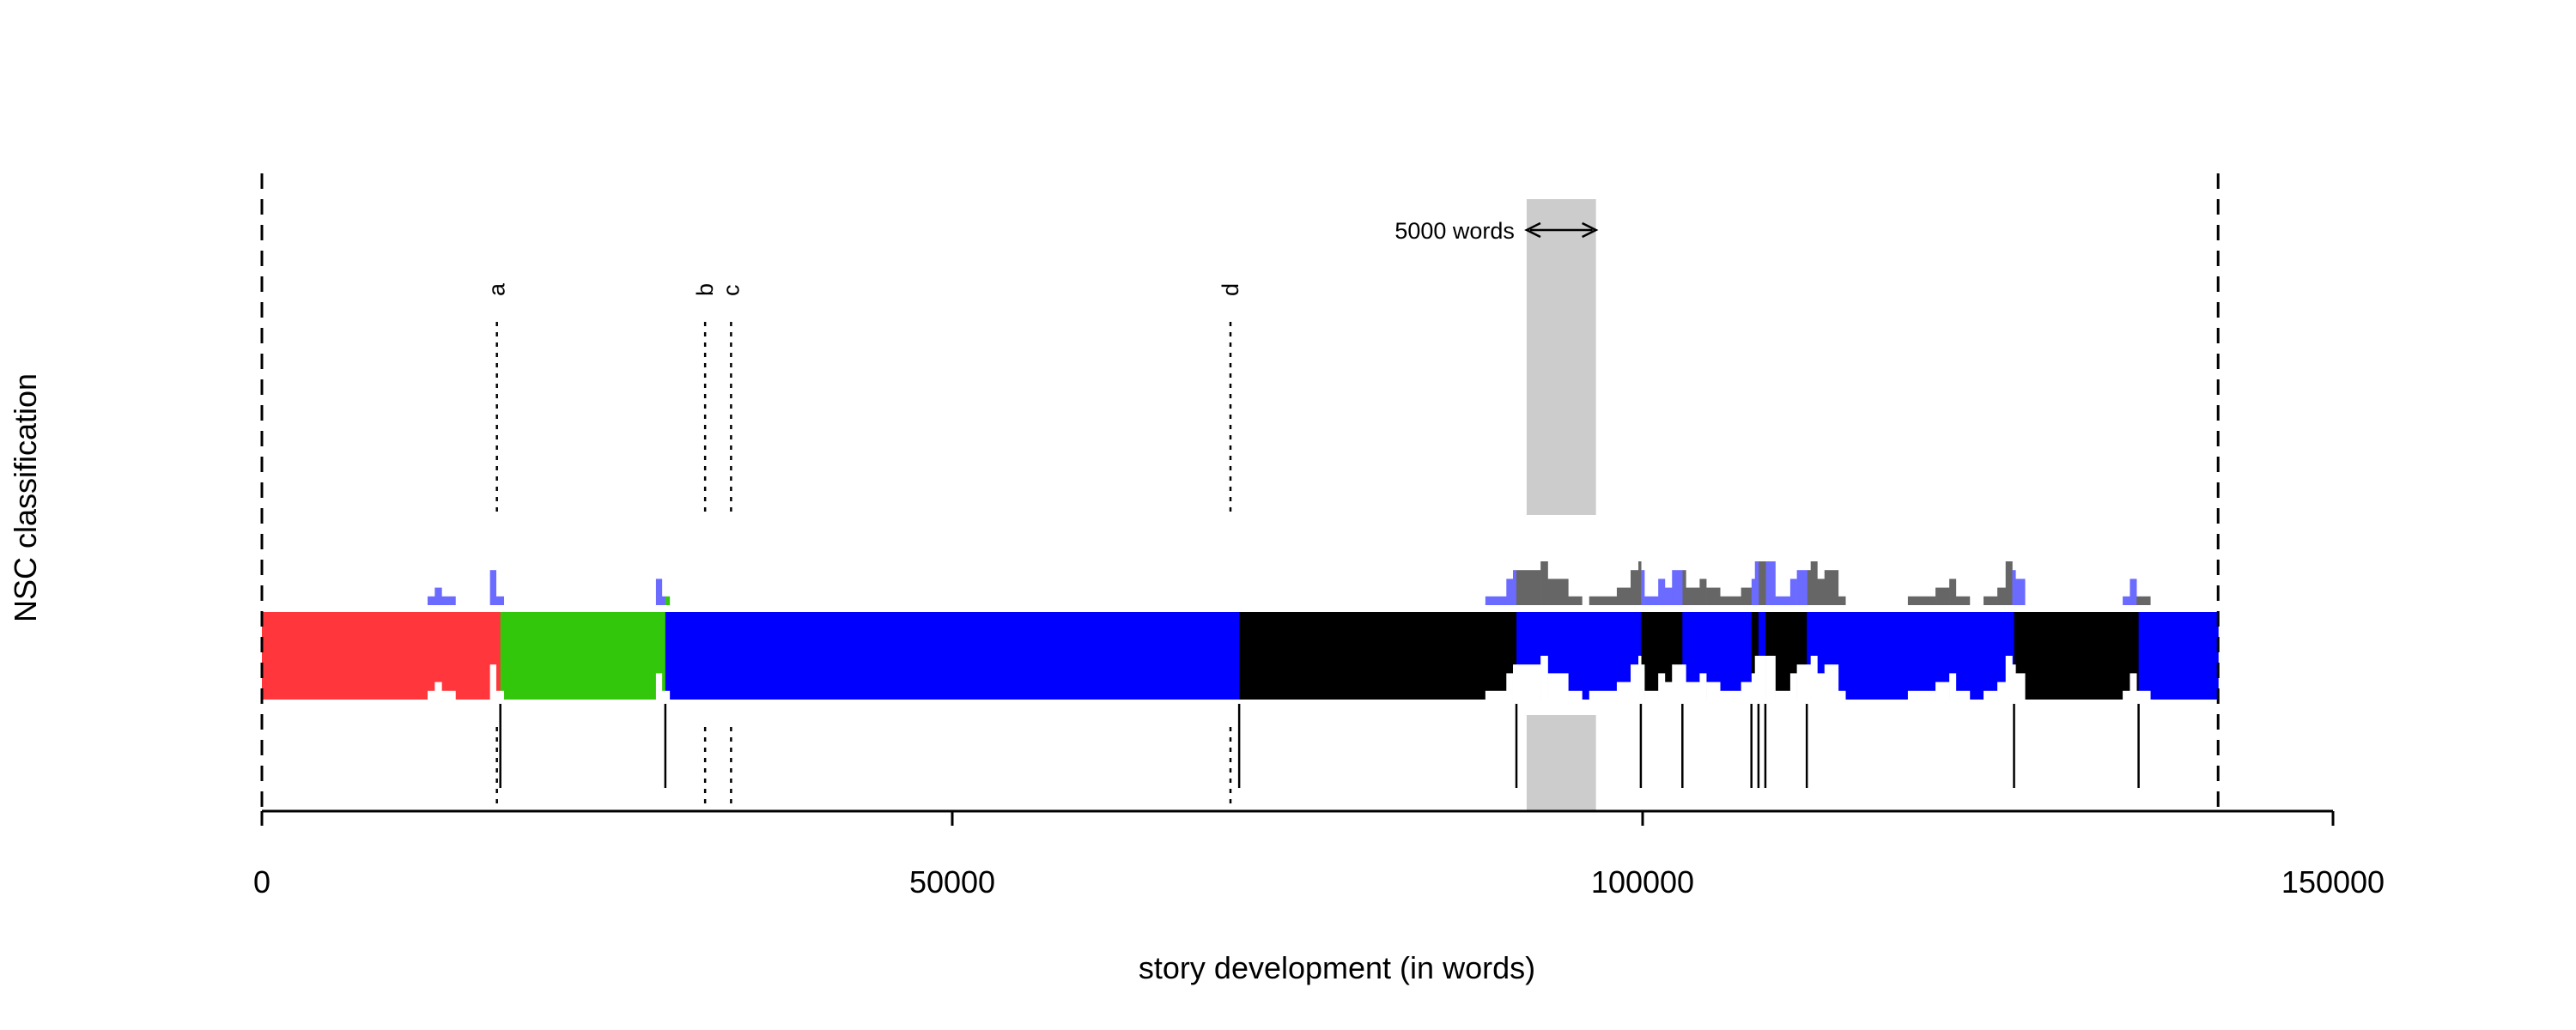  Describe the element at coordinates (2333, 882) in the screenshot. I see `x-tick-label: 150000` at that location.